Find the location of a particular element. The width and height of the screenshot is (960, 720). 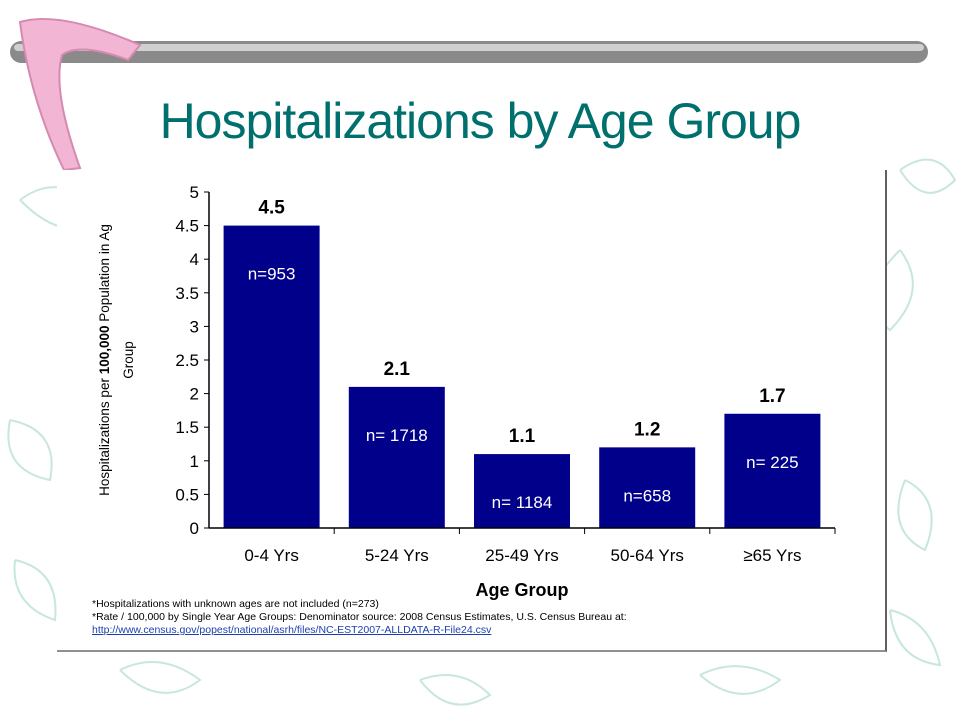

y-axis-label-line2: Group is located at coordinates (128, 360).